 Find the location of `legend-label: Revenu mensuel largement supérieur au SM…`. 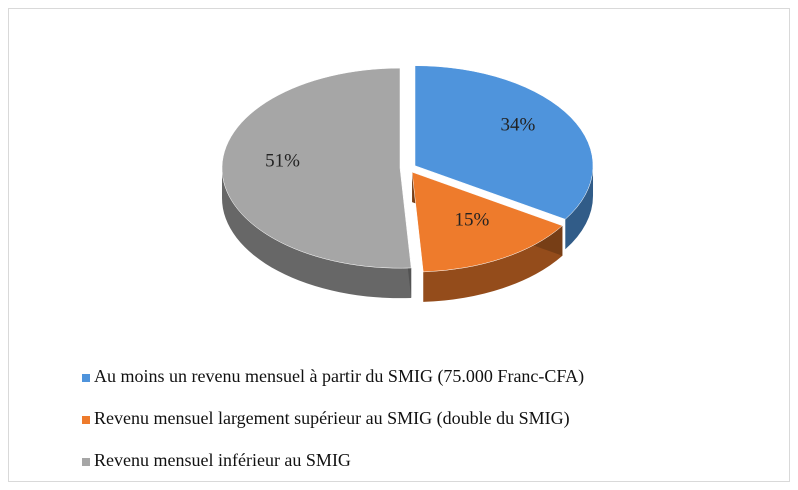

legend-label: Revenu mensuel largement supérieur au SM… is located at coordinates (332, 418).